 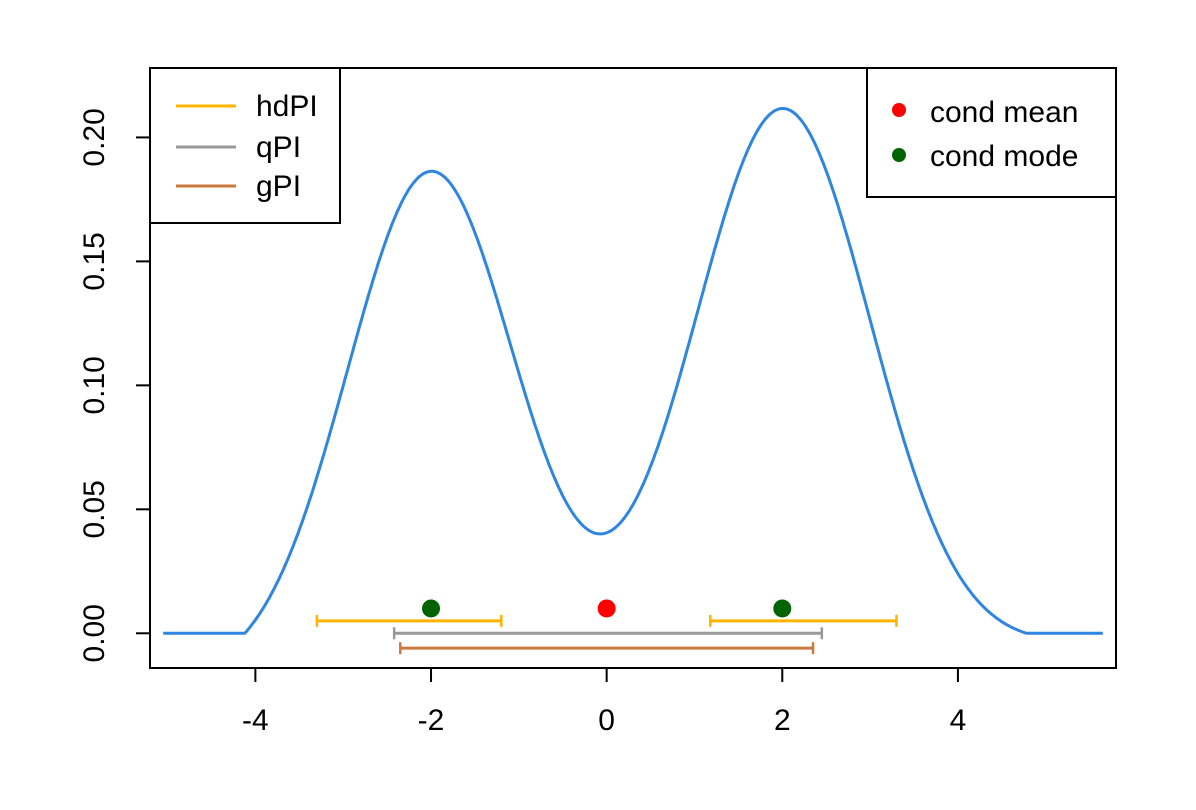 What do you see at coordinates (782, 720) in the screenshot?
I see `x-tick-label: 2` at bounding box center [782, 720].